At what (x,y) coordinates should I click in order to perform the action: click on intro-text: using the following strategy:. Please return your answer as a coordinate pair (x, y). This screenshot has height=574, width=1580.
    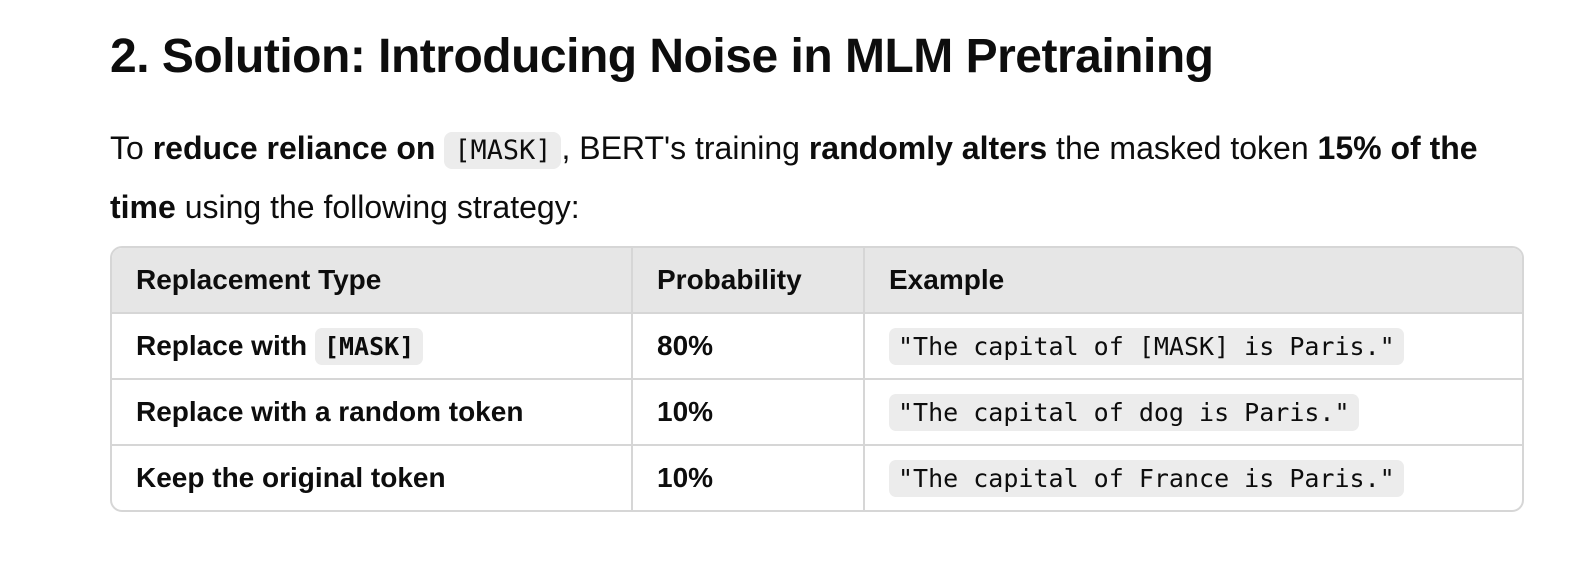
    Looking at the image, I should click on (377, 207).